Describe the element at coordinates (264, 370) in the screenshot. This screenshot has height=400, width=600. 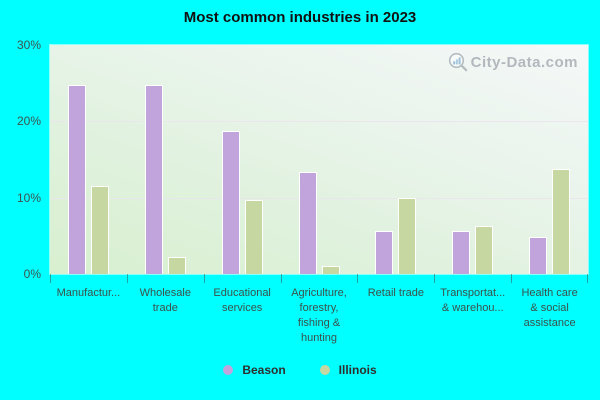
I see `legend-label-beason: Beason` at that location.